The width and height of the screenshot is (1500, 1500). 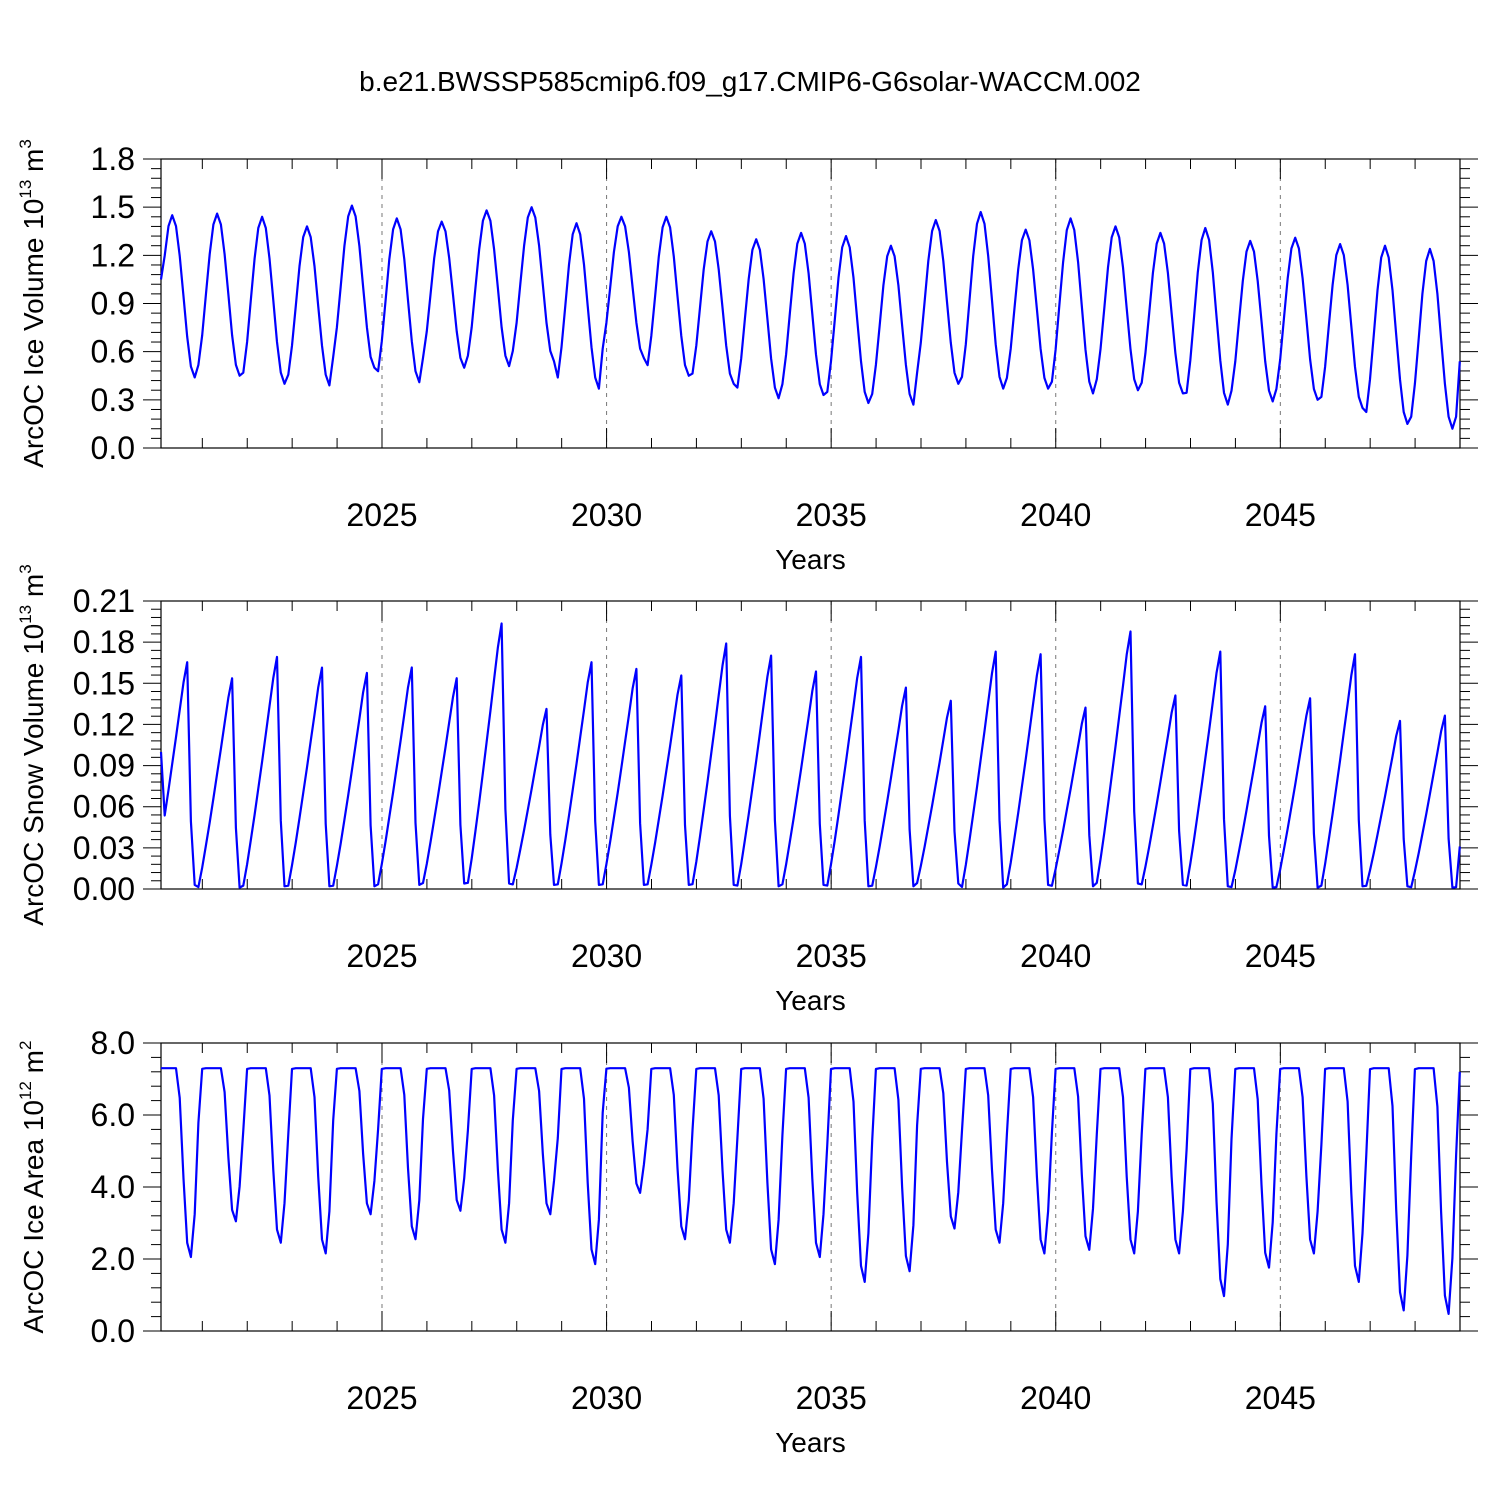 I want to click on y-tick-label: 0.12, so click(x=104, y=724).